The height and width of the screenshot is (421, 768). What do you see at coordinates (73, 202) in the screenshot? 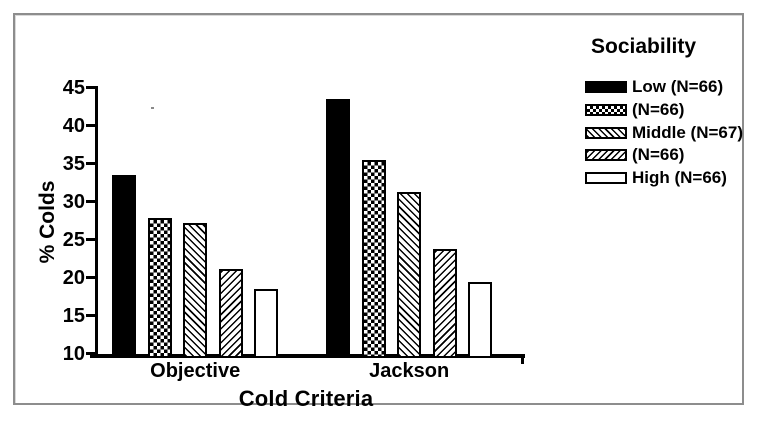
I see `y-tick-label: 30` at bounding box center [73, 202].